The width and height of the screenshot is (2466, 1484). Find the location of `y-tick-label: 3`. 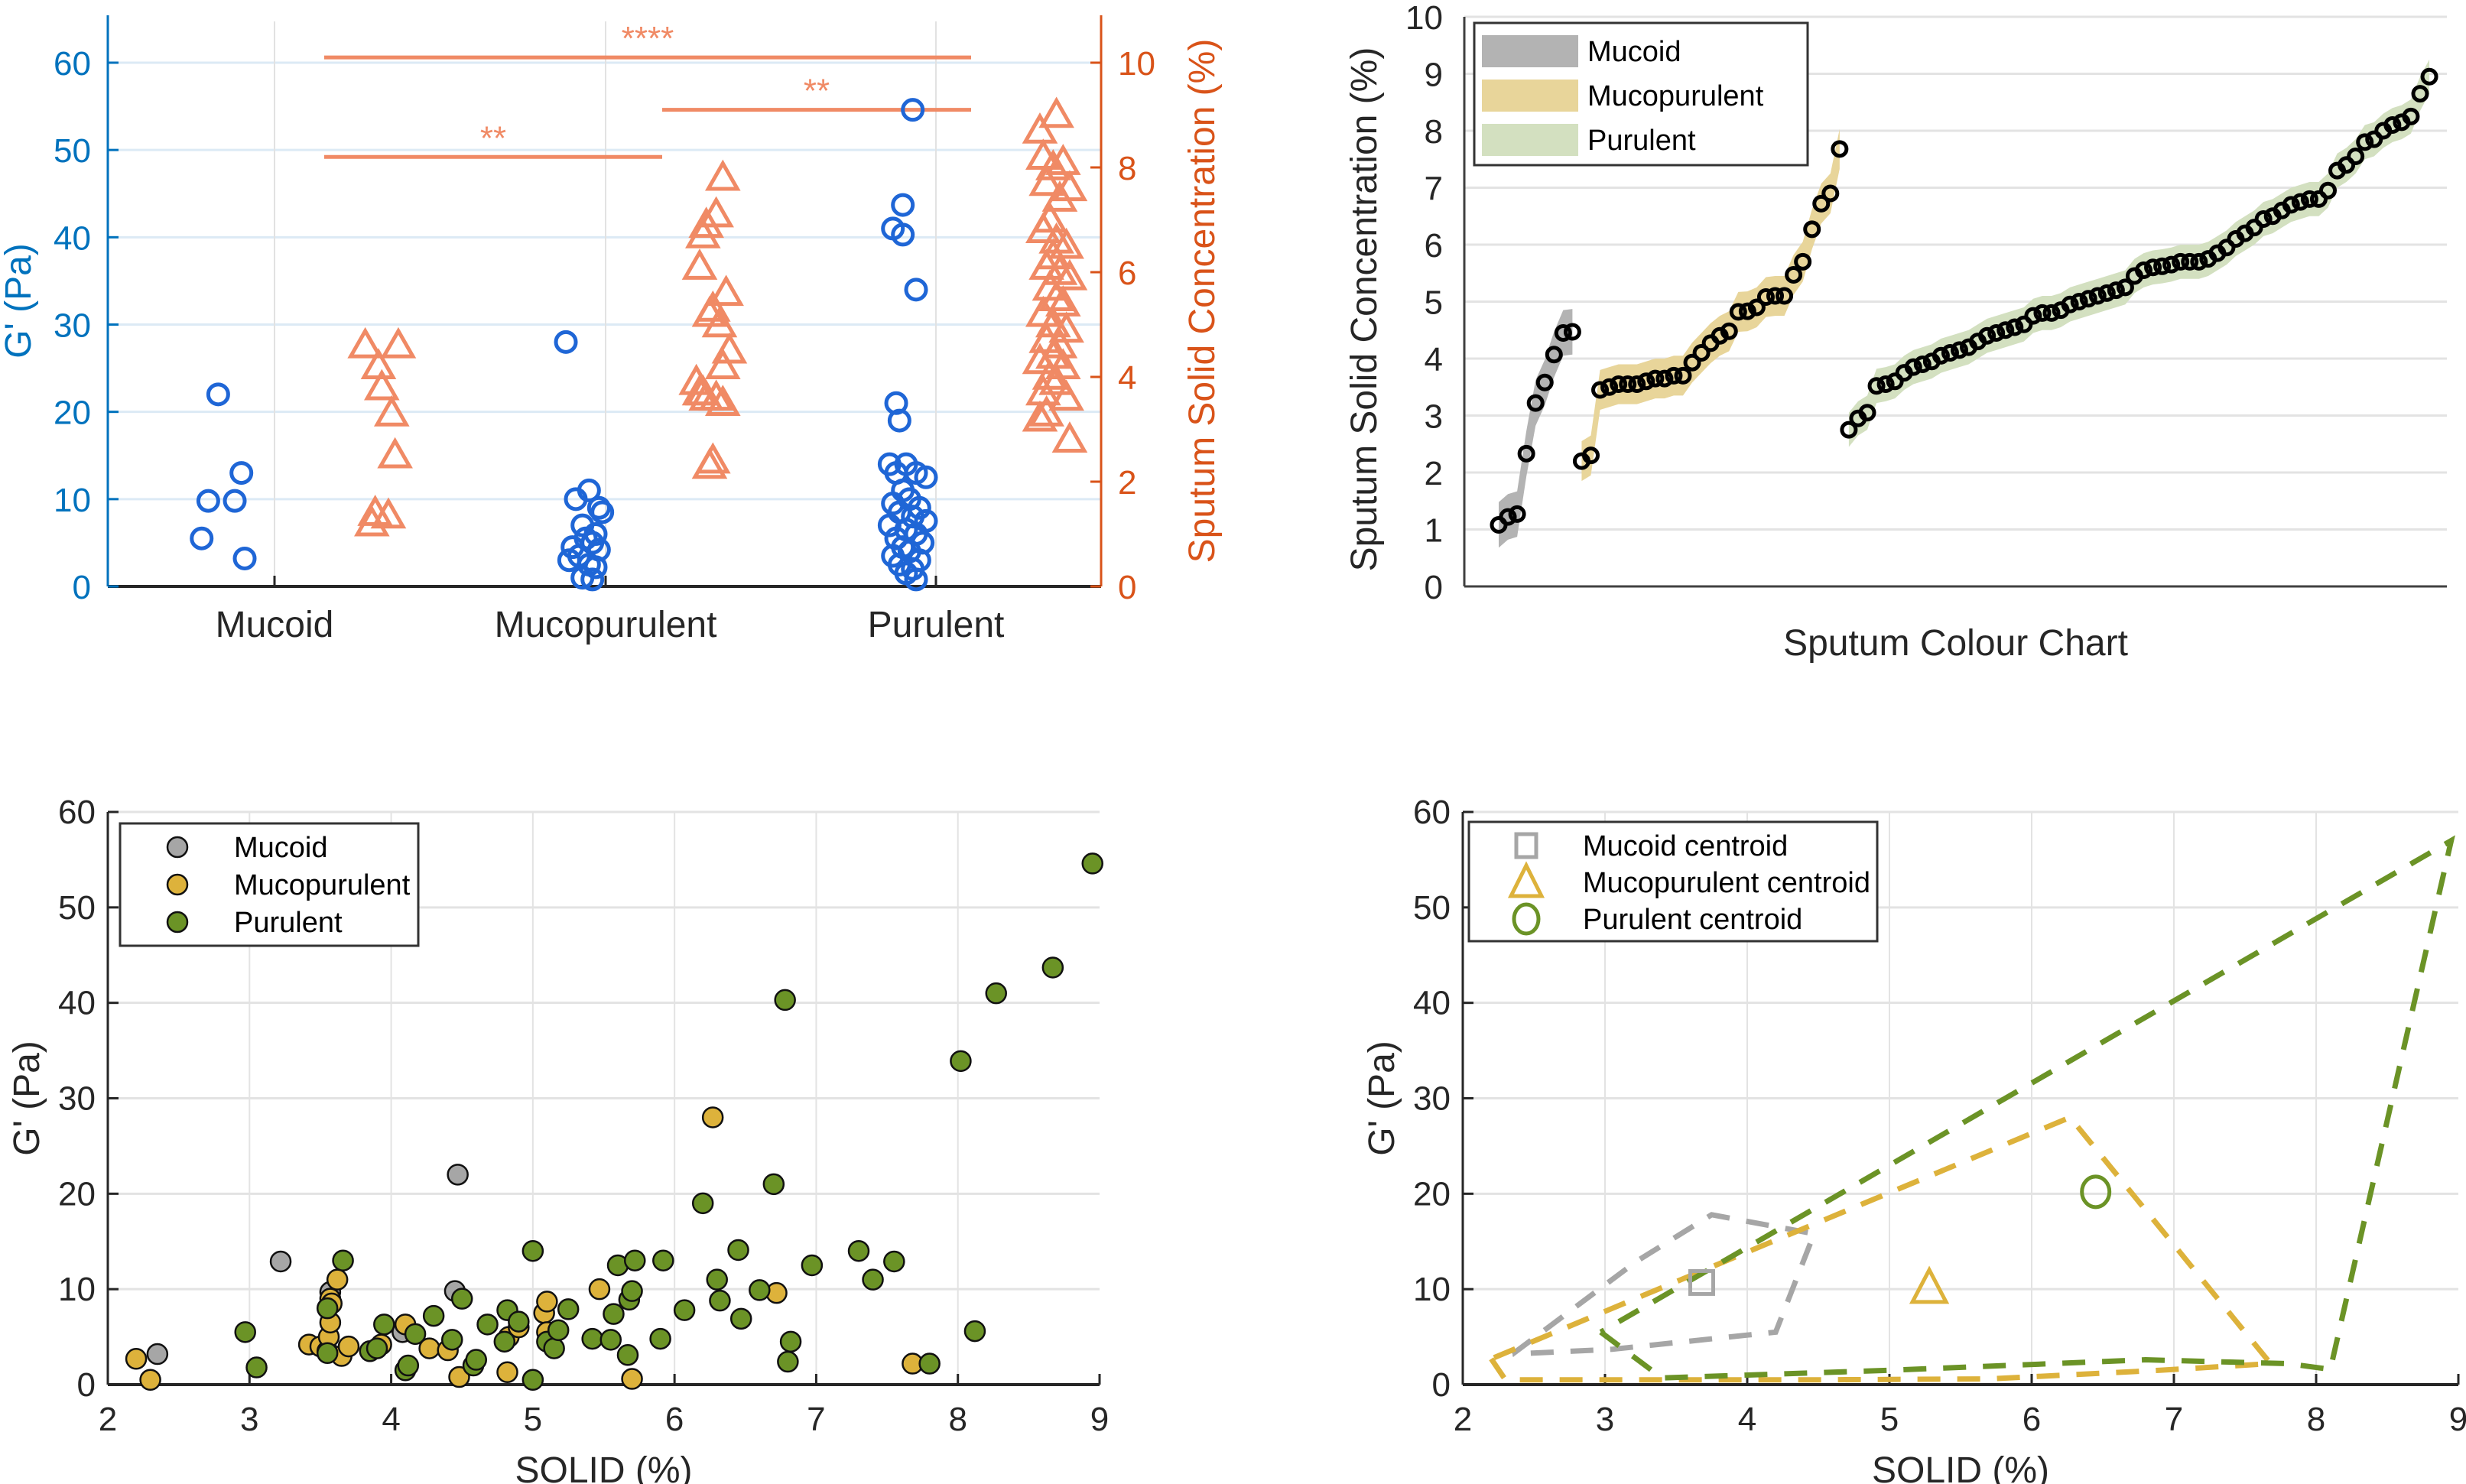

y-tick-label: 3 is located at coordinates (1434, 417).